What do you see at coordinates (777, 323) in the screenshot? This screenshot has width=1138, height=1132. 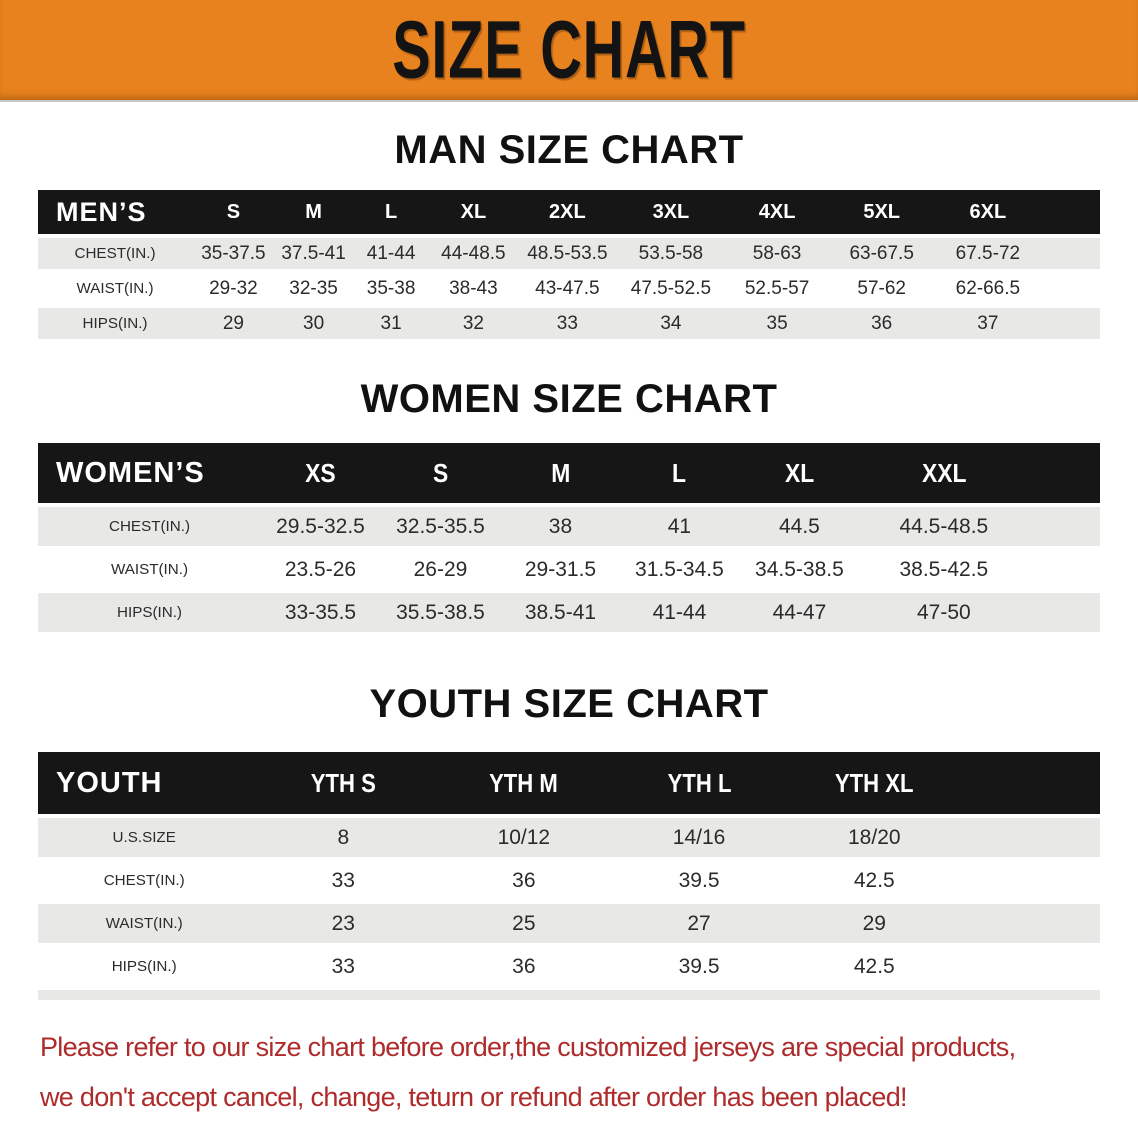 I see `measurement-value: 35` at bounding box center [777, 323].